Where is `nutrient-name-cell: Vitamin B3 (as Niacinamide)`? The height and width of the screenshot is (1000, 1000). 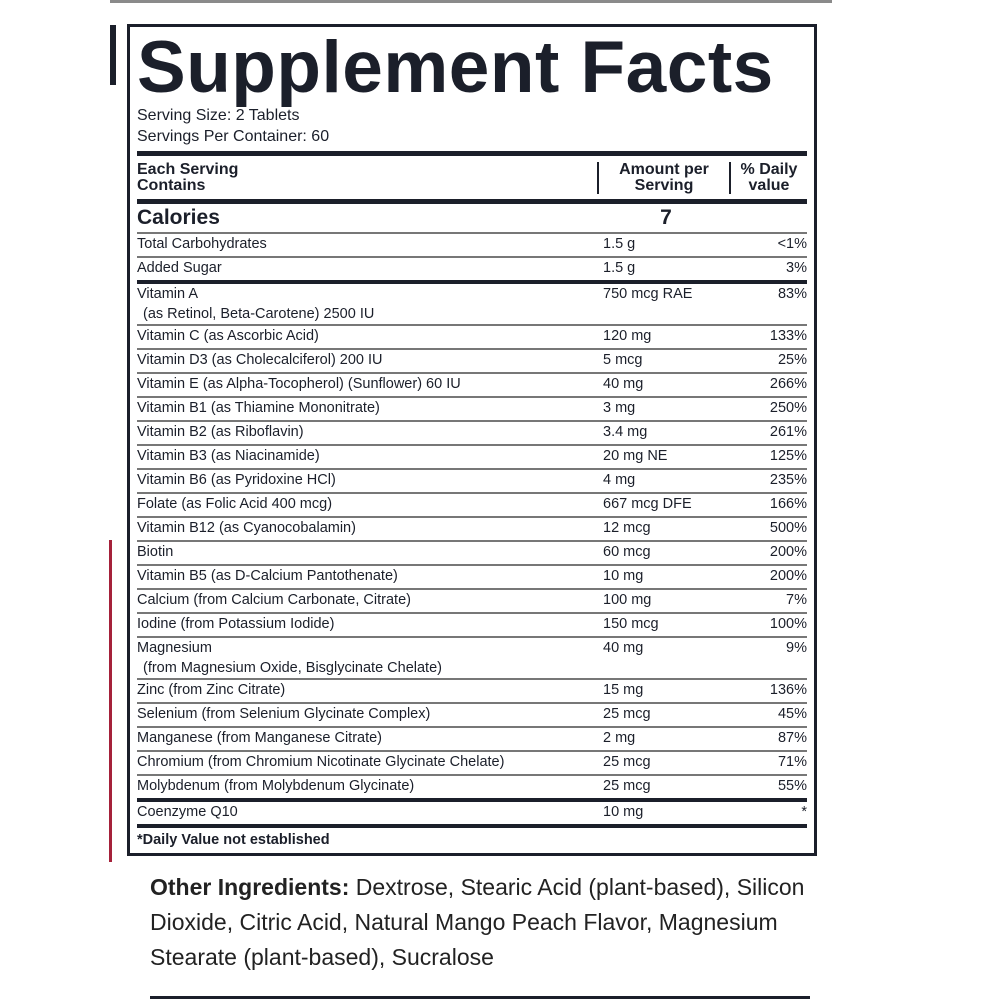 nutrient-name-cell: Vitamin B3 (as Niacinamide) is located at coordinates (367, 456).